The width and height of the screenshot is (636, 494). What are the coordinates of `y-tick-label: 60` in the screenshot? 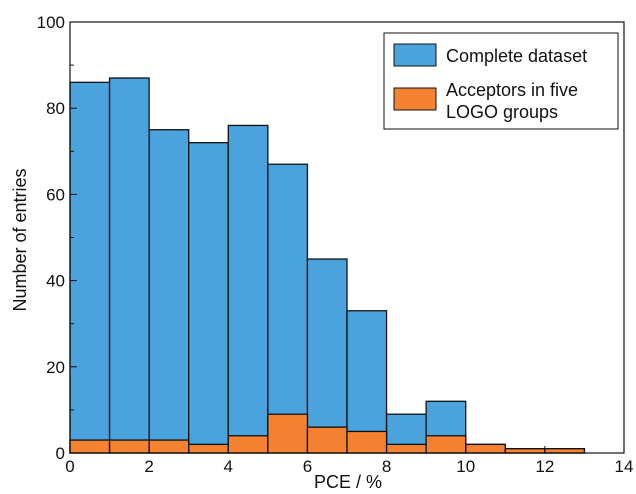 It's located at (55, 194).